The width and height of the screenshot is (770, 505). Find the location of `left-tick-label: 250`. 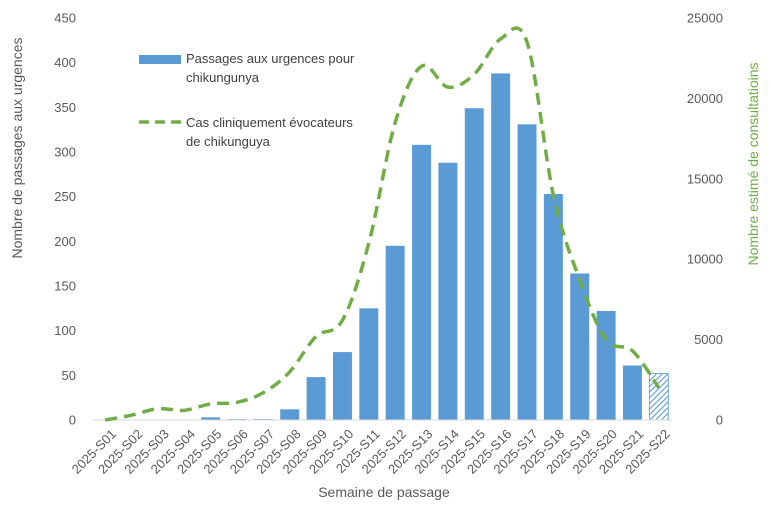

left-tick-label: 250 is located at coordinates (65, 196).